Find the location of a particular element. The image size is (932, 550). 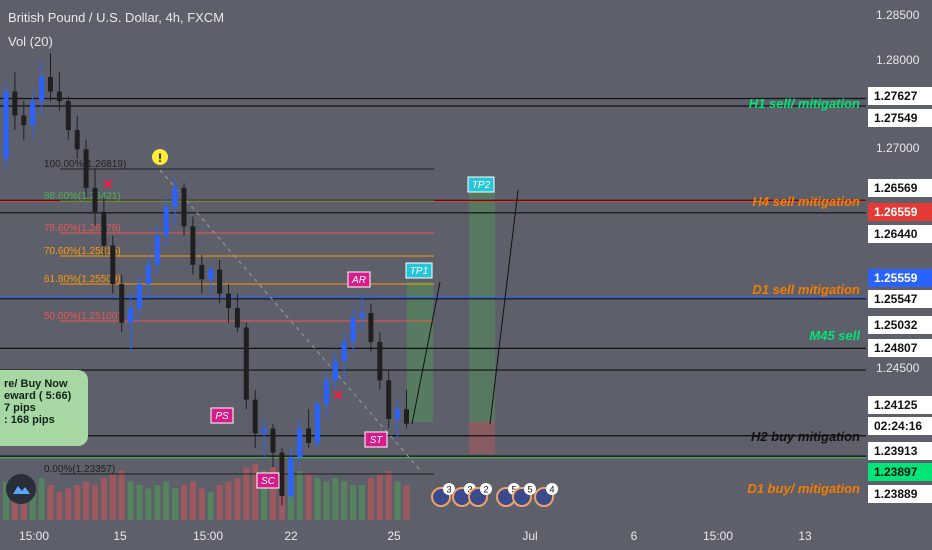

price-tick-label: 1.28500 is located at coordinates (898, 15).